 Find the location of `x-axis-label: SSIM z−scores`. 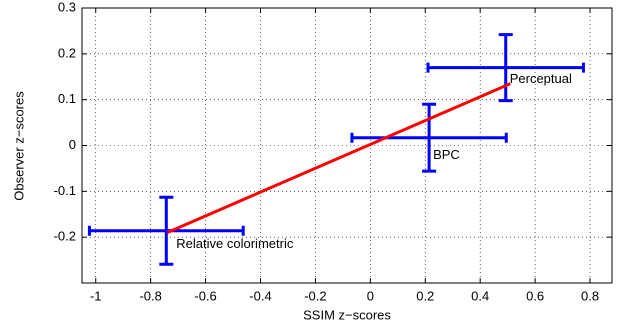

x-axis-label: SSIM z−scores is located at coordinates (347, 314).